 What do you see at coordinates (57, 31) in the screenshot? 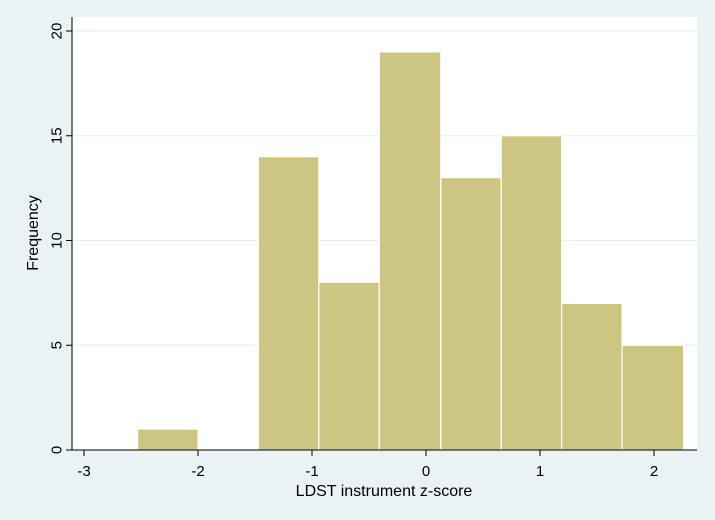
I see `y-tick-label: 20` at bounding box center [57, 31].